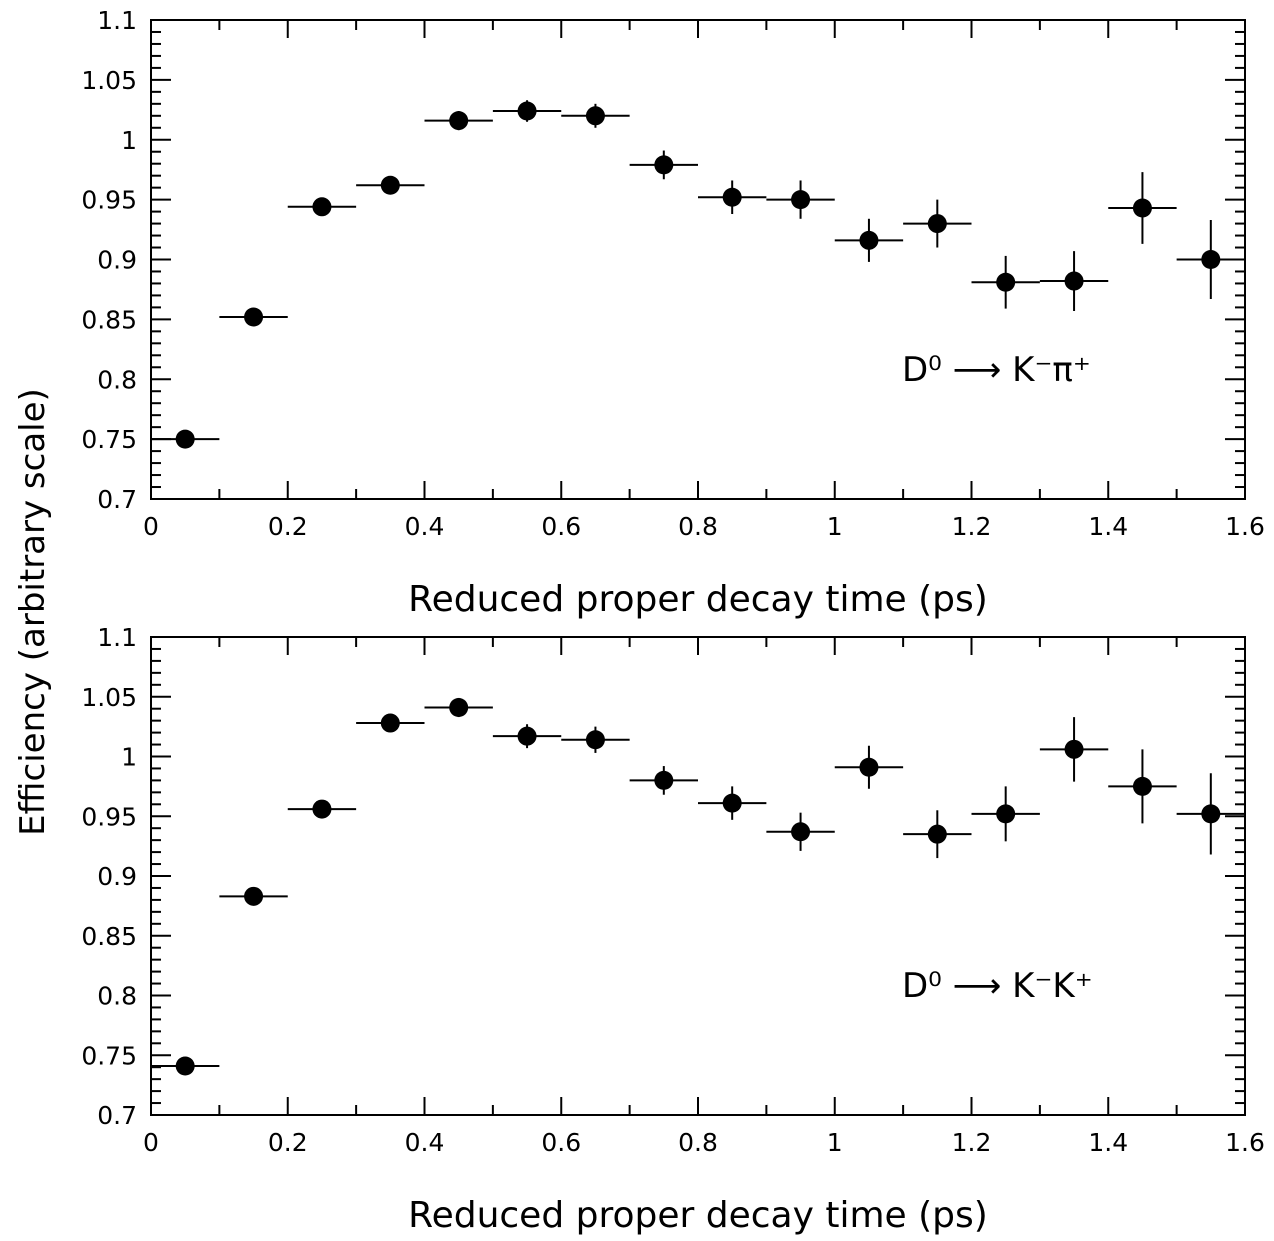  Describe the element at coordinates (996, 370) in the screenshot. I see `decay-annotation: D⁰ ⟶ K⁻π⁺` at that location.